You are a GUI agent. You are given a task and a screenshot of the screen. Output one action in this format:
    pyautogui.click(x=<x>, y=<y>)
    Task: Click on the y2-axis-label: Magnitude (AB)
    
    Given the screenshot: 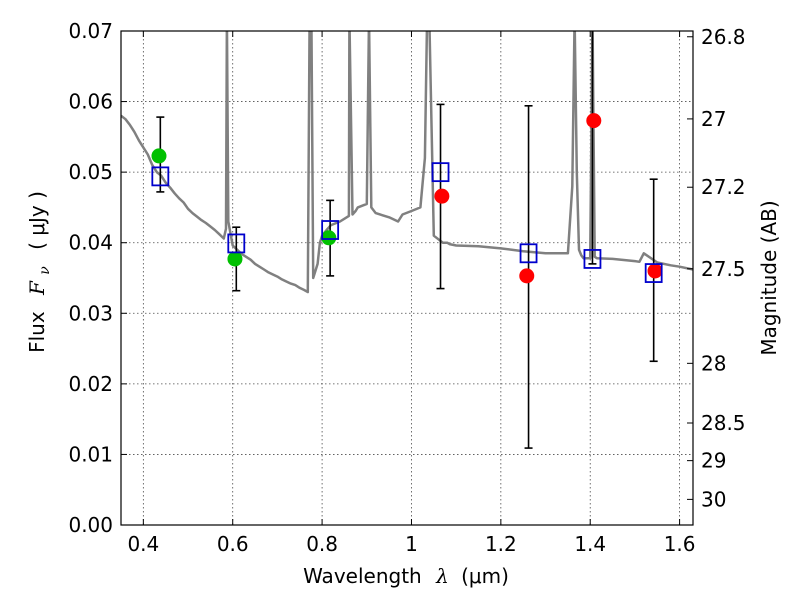 What is the action you would take?
    pyautogui.click(x=769, y=277)
    